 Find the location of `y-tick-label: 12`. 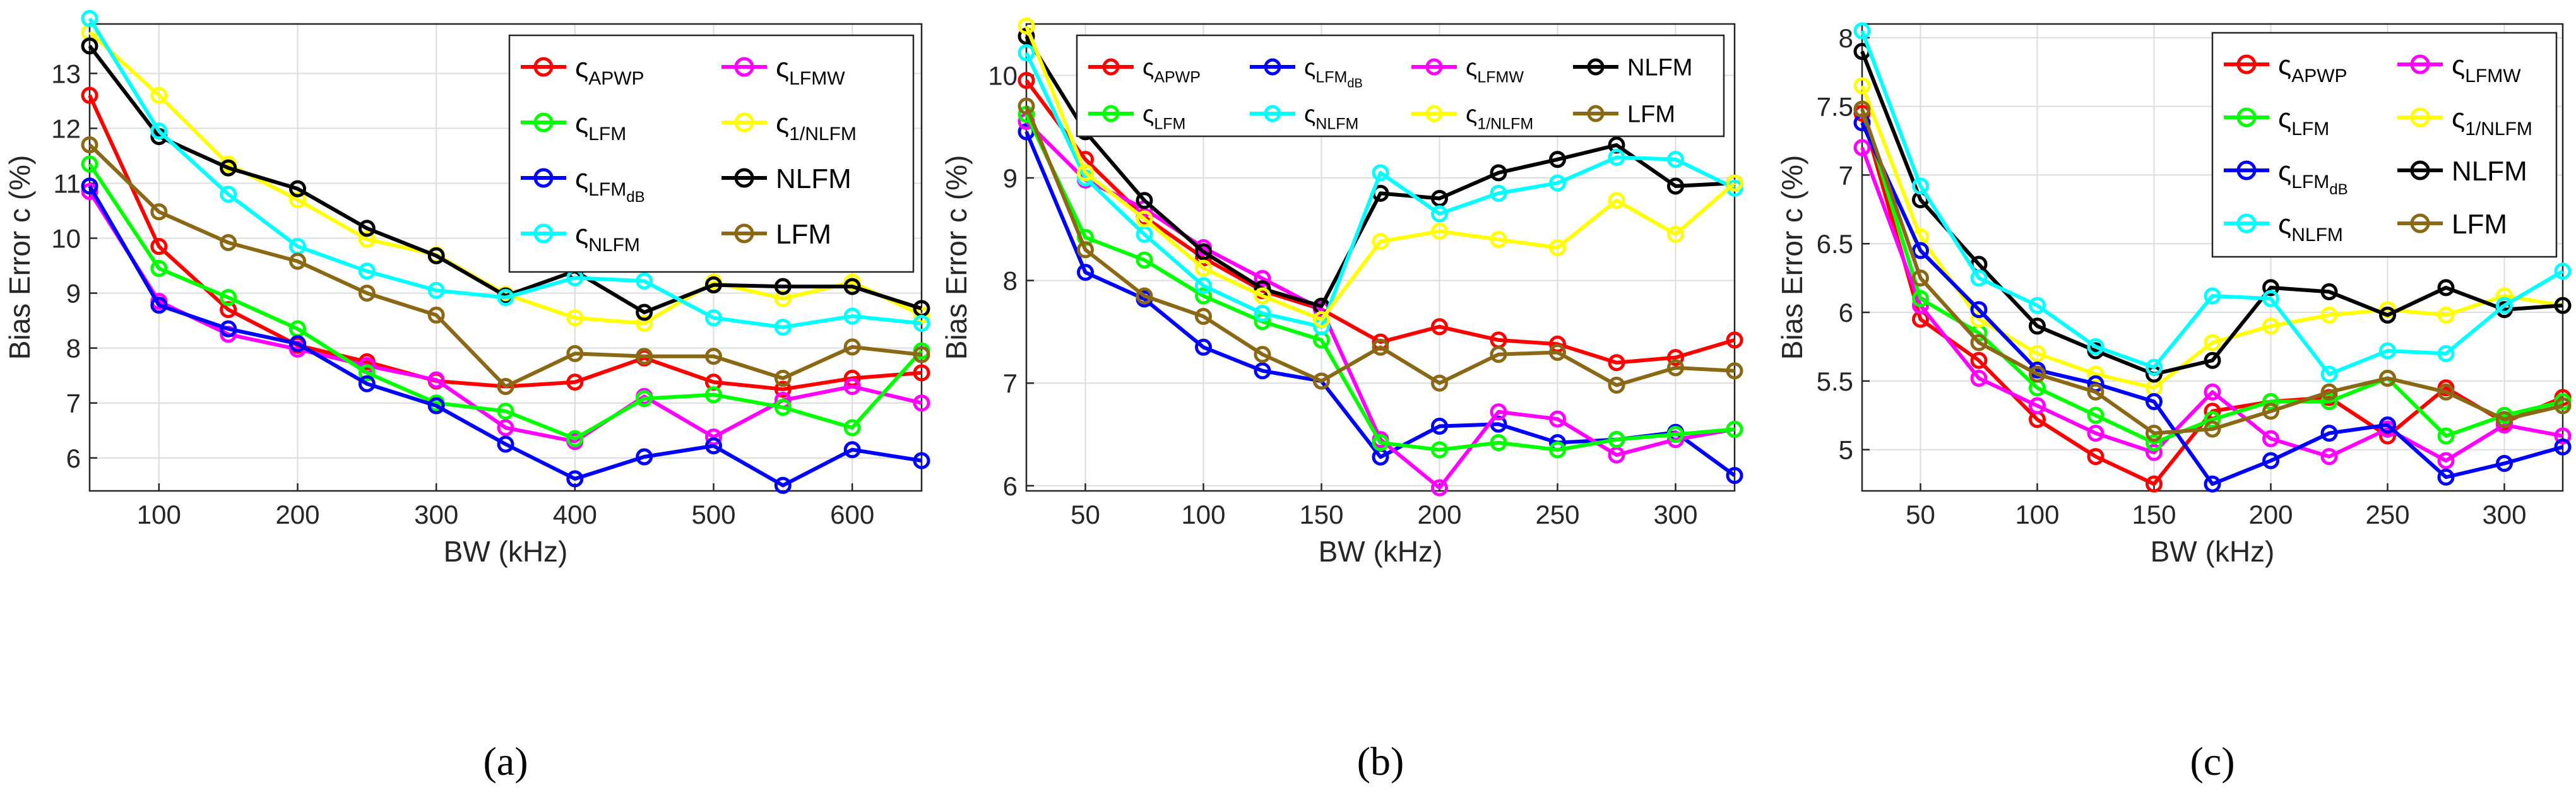

y-tick-label: 12 is located at coordinates (66, 128).